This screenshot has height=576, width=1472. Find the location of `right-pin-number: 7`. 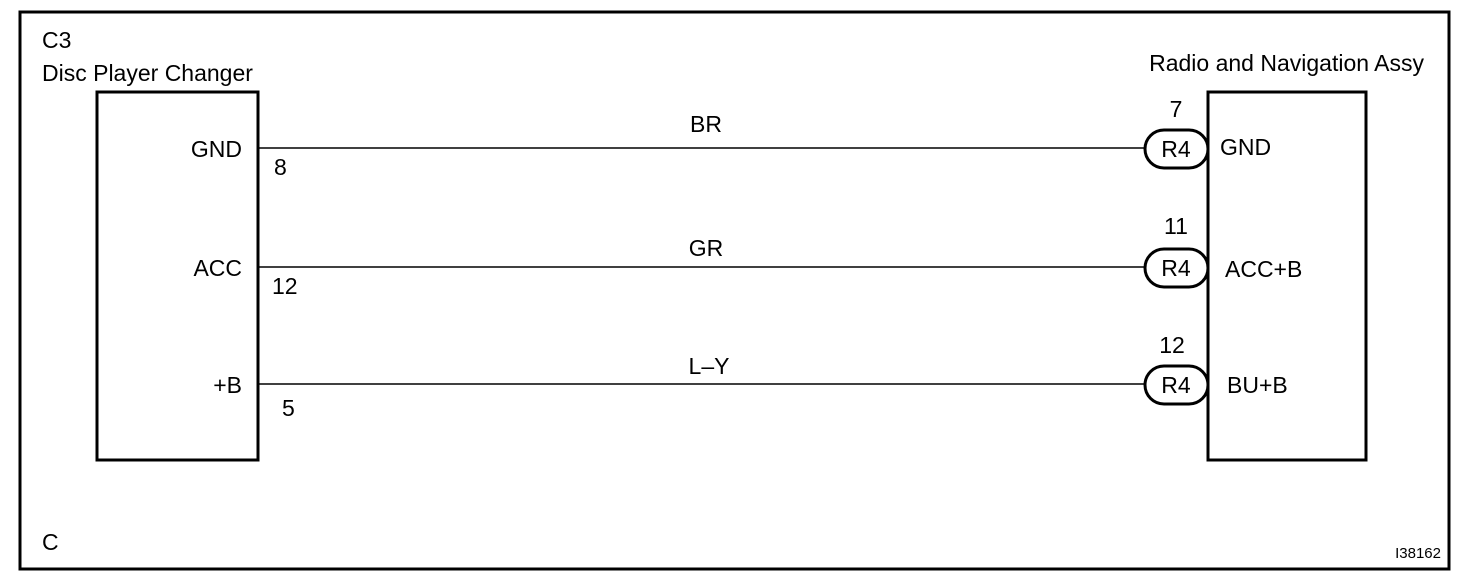

right-pin-number: 7 is located at coordinates (1176, 109).